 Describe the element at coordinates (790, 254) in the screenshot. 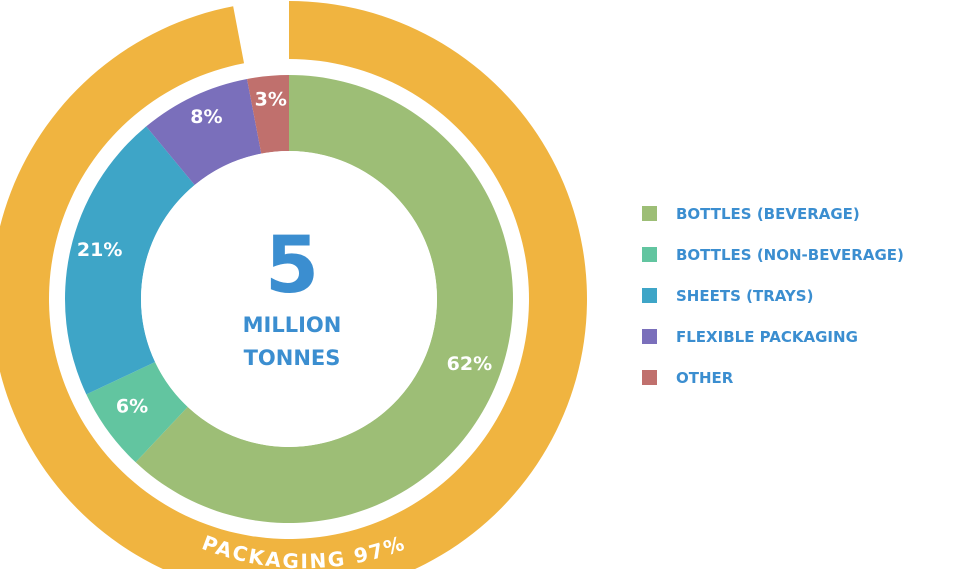

I see `legend-label: BOTTLES (NON-BEVERAGE)` at that location.